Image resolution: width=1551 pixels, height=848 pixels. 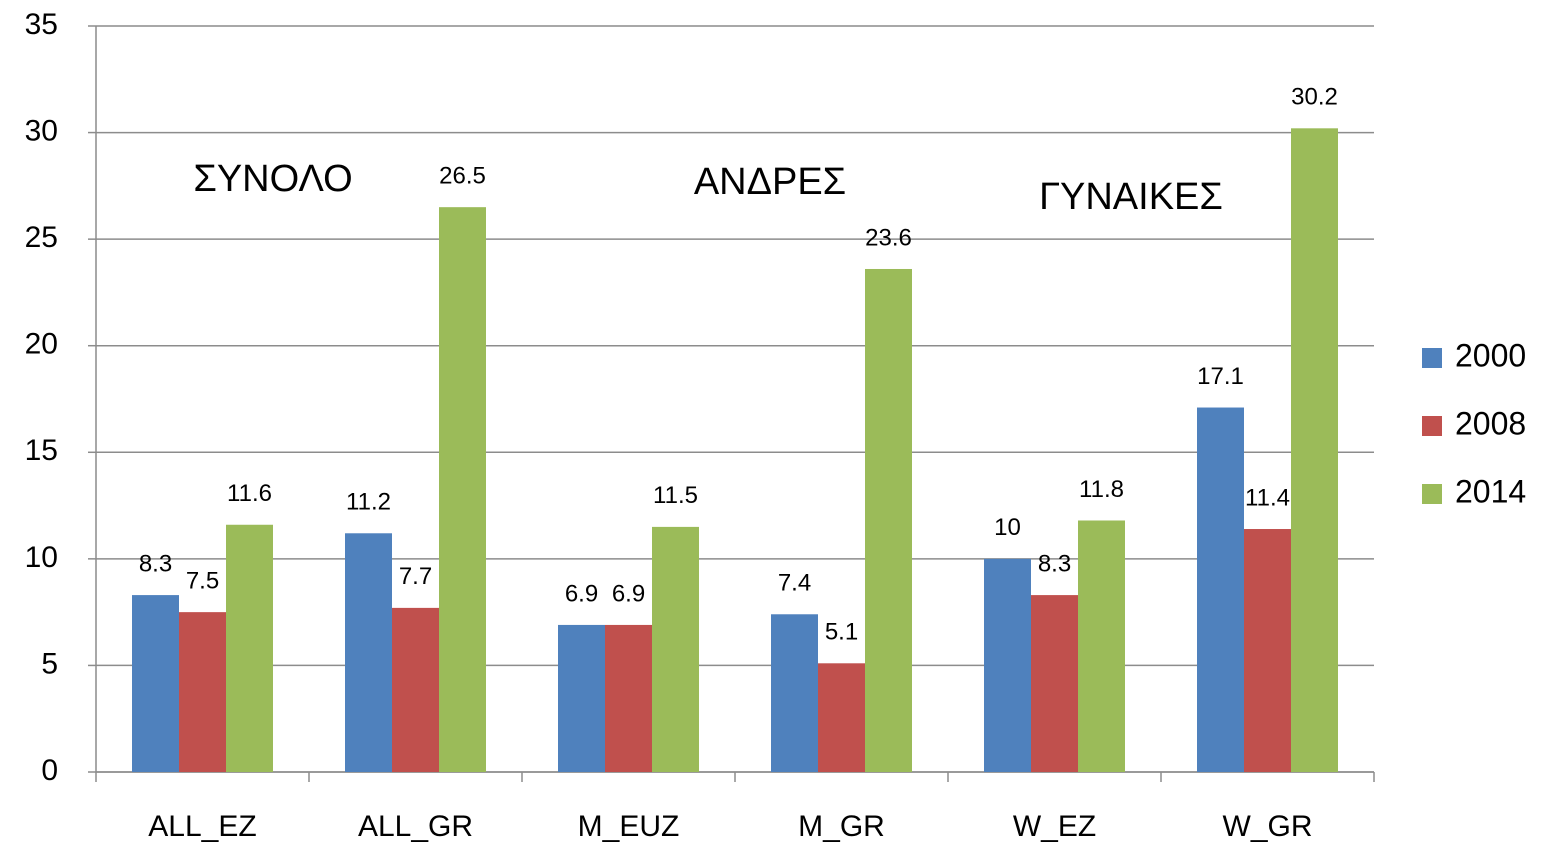 What do you see at coordinates (41, 557) in the screenshot?
I see `y-tick-label: 10` at bounding box center [41, 557].